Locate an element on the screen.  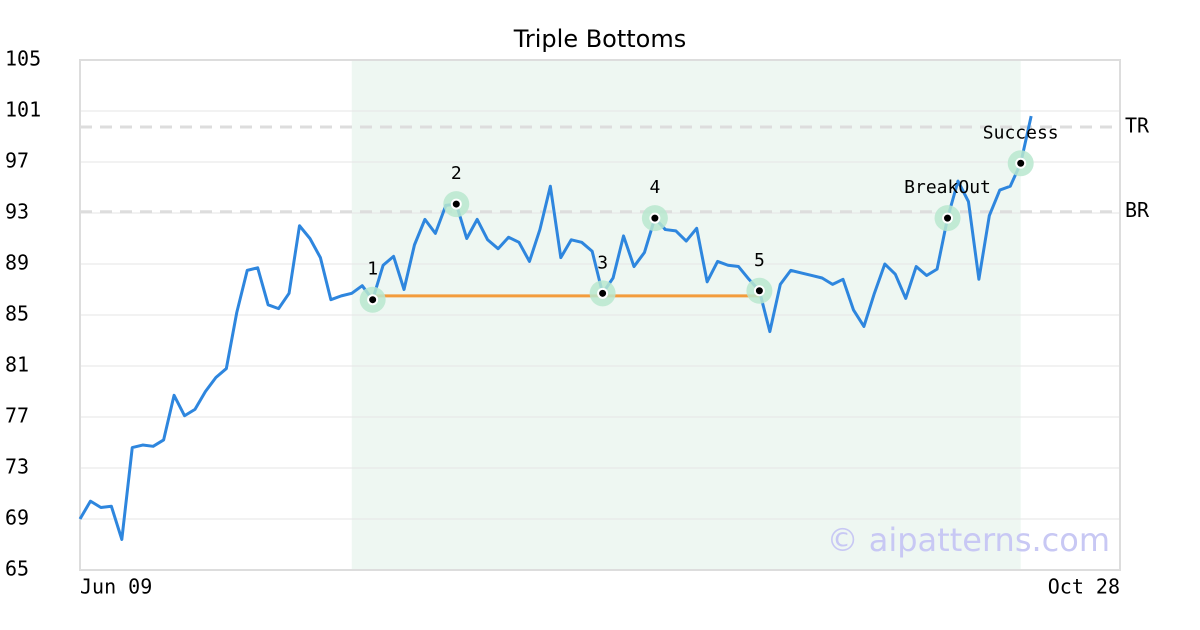
point-label: 2 is located at coordinates (456, 173).